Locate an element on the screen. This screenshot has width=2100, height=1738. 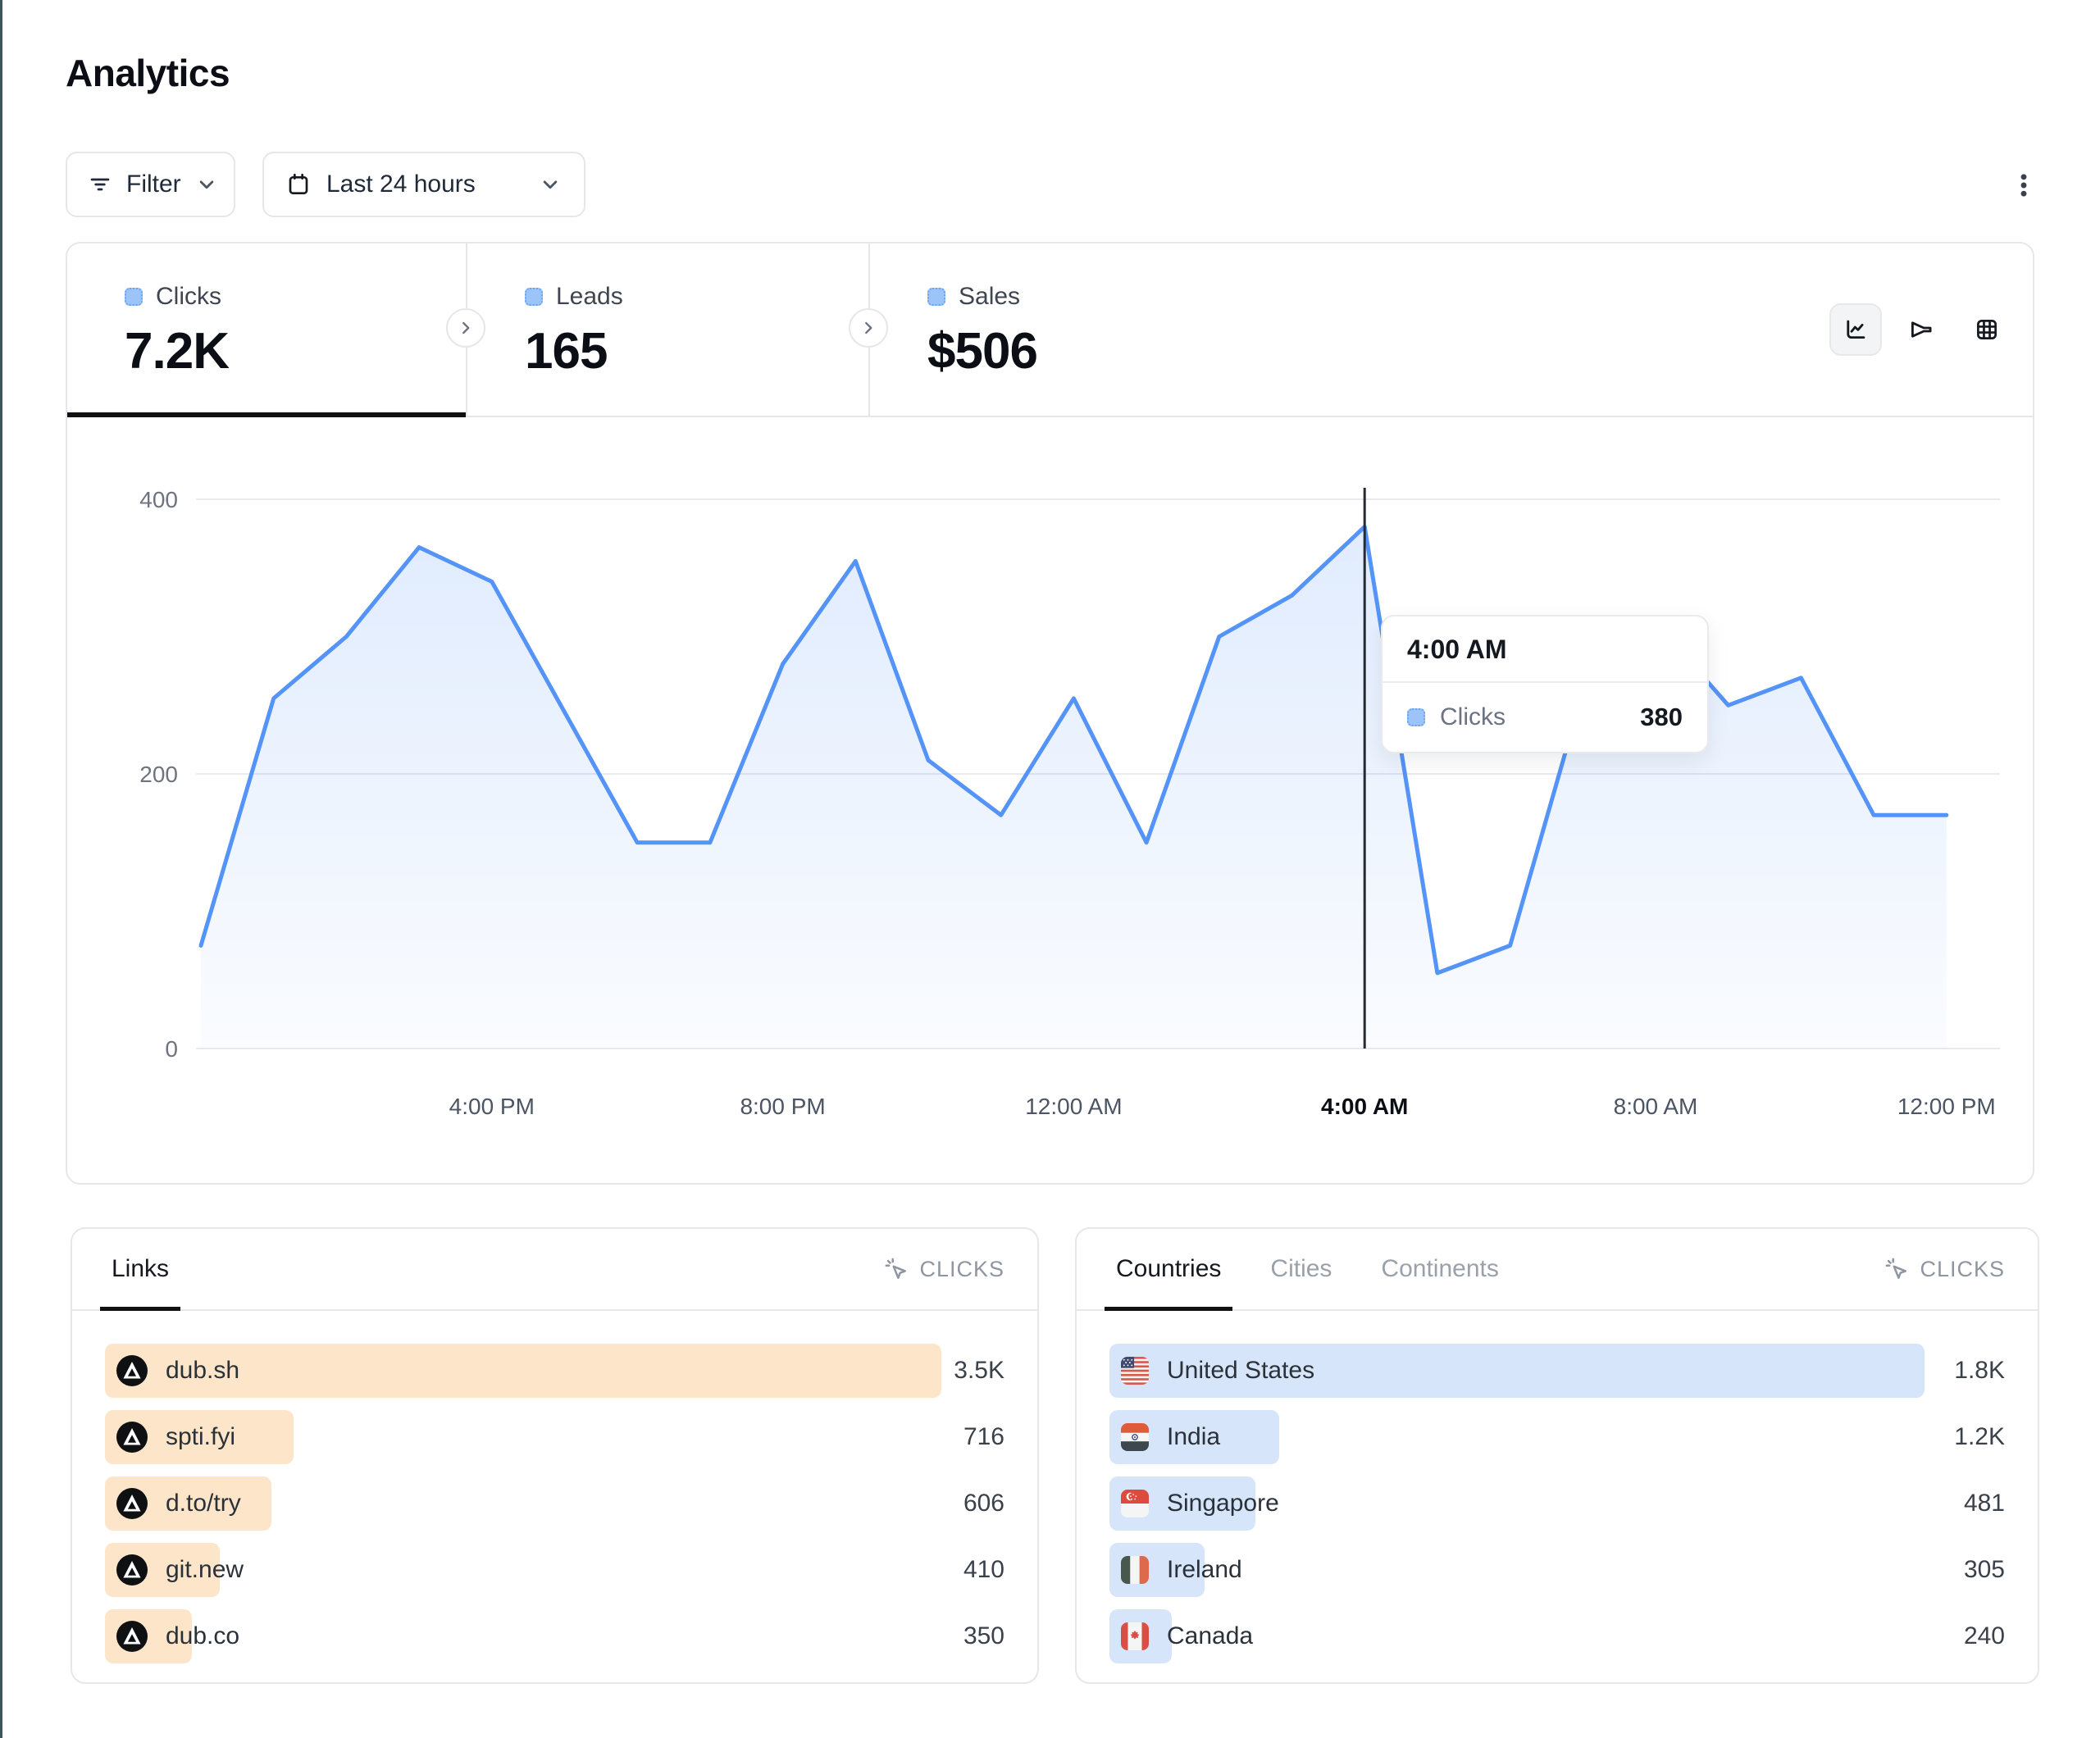
x-axis-tick: 12:00 AM is located at coordinates (1073, 1106).